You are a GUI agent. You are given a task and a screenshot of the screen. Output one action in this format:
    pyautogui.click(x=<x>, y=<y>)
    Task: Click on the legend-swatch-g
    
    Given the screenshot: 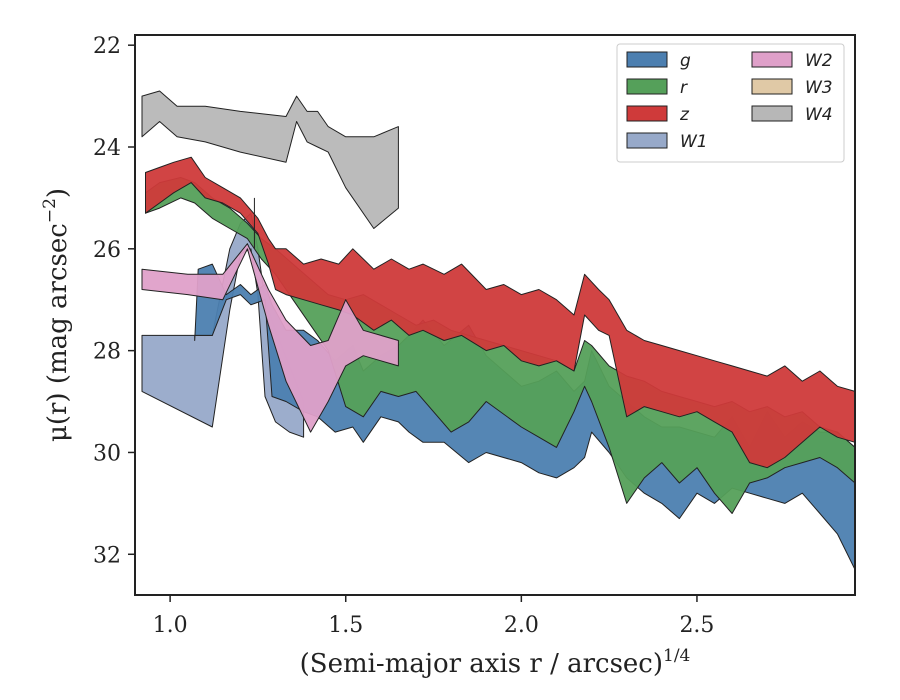 What is the action you would take?
    pyautogui.click(x=647, y=59)
    